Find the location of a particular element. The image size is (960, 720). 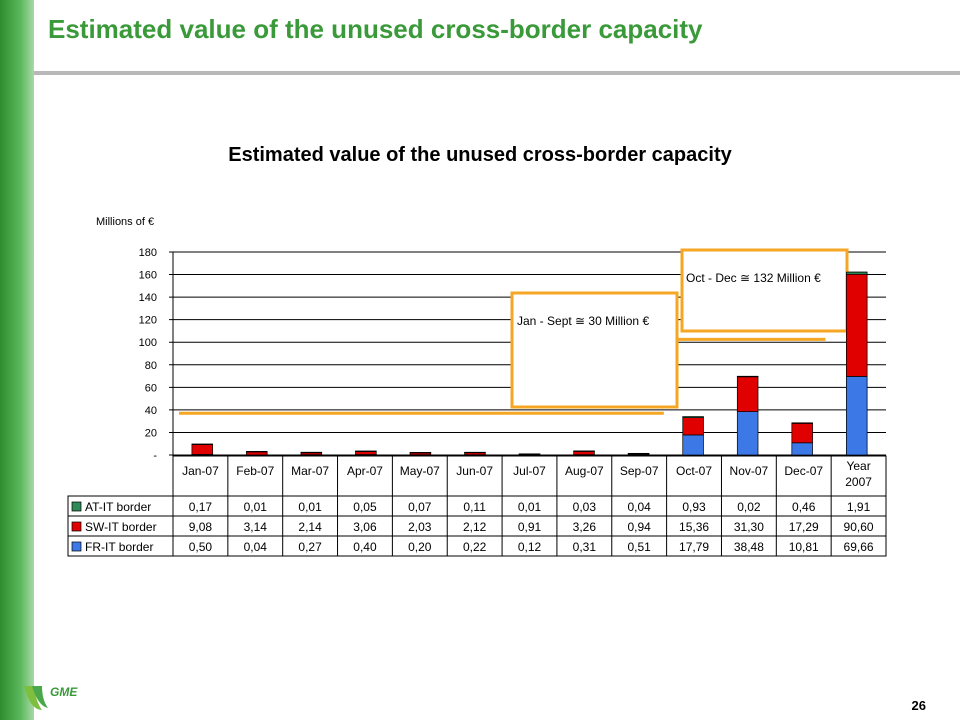

y-tick-label: 140 is located at coordinates (148, 298).